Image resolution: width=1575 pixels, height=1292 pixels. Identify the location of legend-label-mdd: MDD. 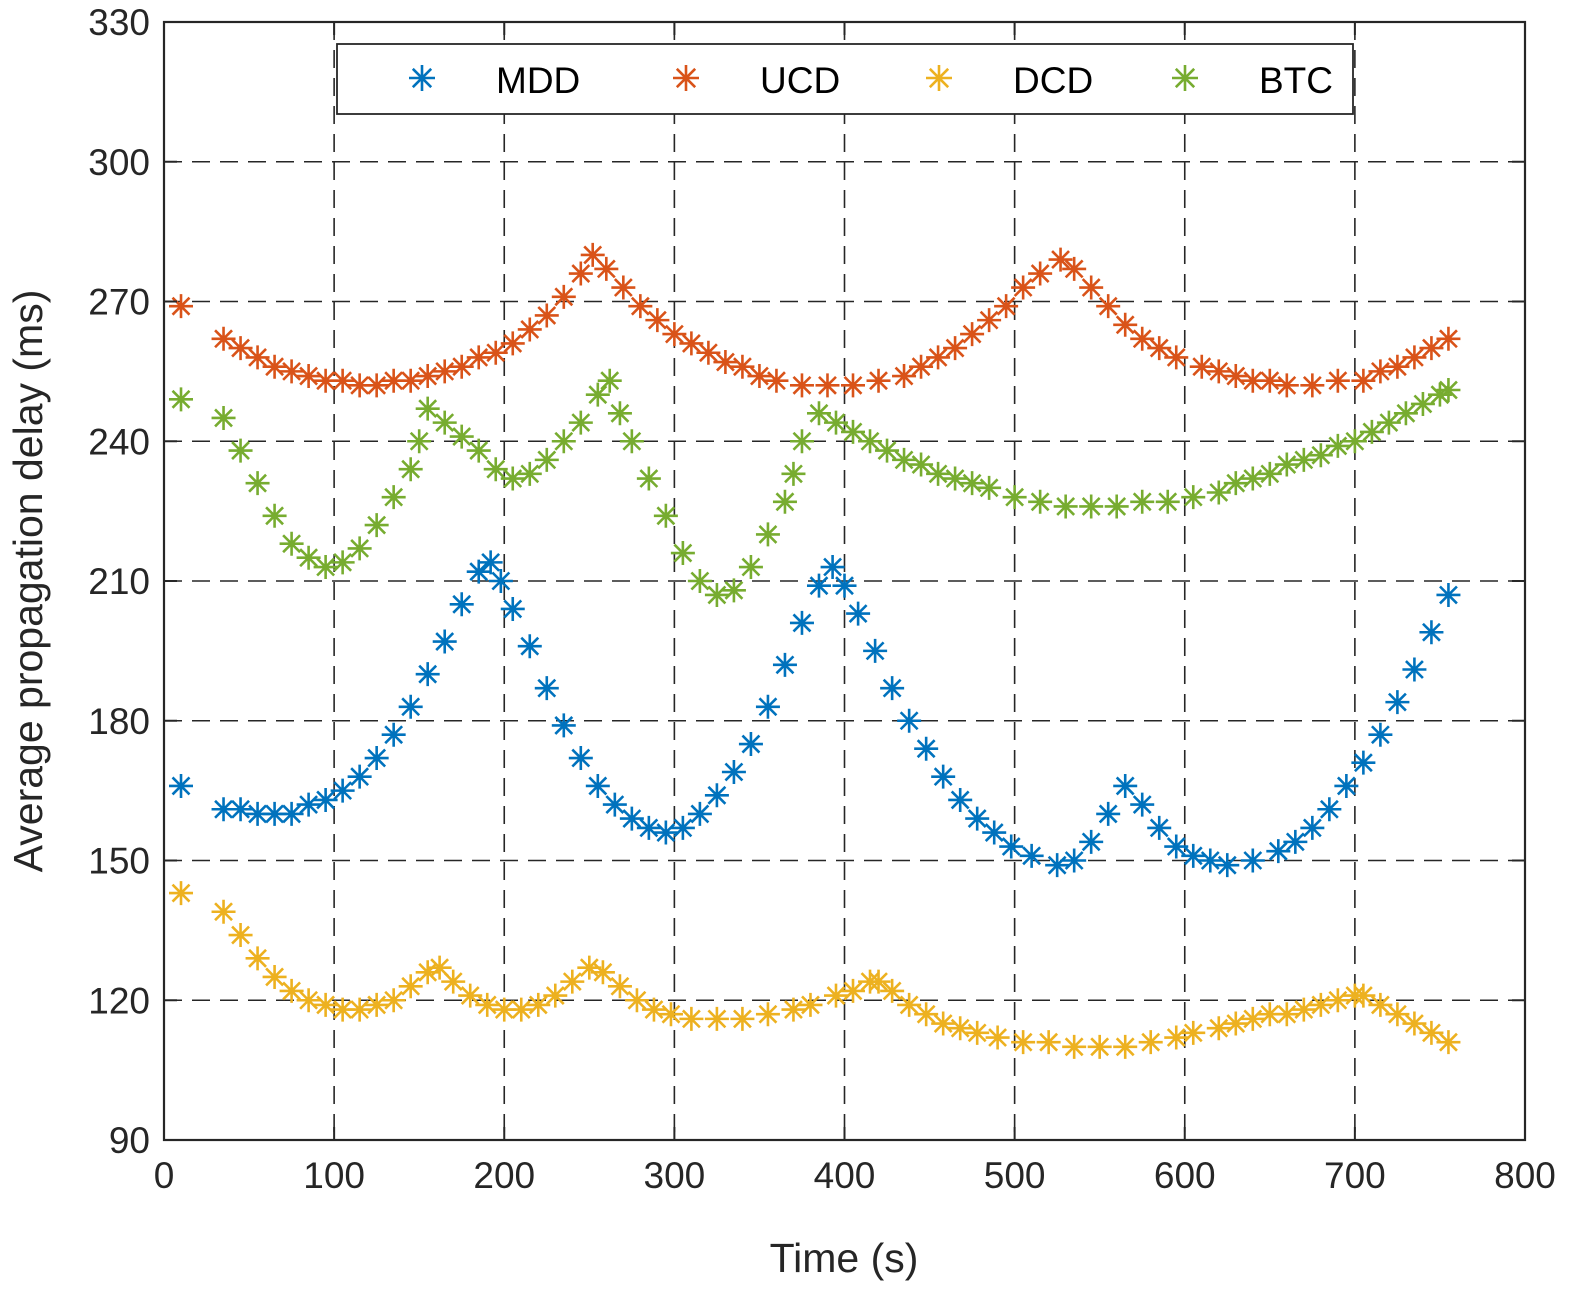
(538, 80).